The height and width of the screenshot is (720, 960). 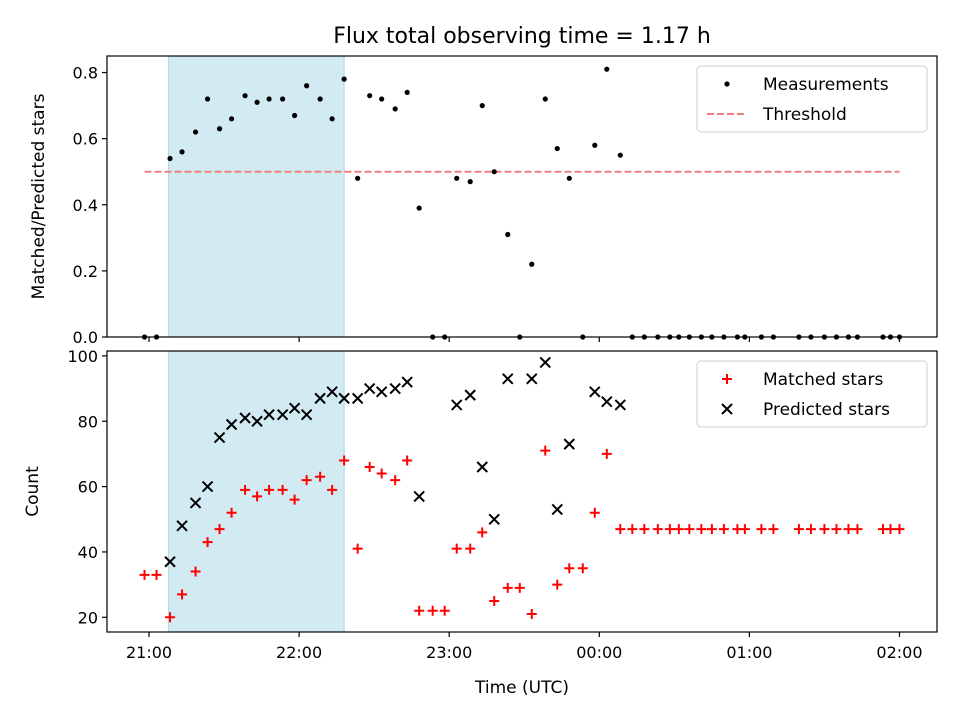 I want to click on y-tick-label: 100, so click(x=82, y=356).